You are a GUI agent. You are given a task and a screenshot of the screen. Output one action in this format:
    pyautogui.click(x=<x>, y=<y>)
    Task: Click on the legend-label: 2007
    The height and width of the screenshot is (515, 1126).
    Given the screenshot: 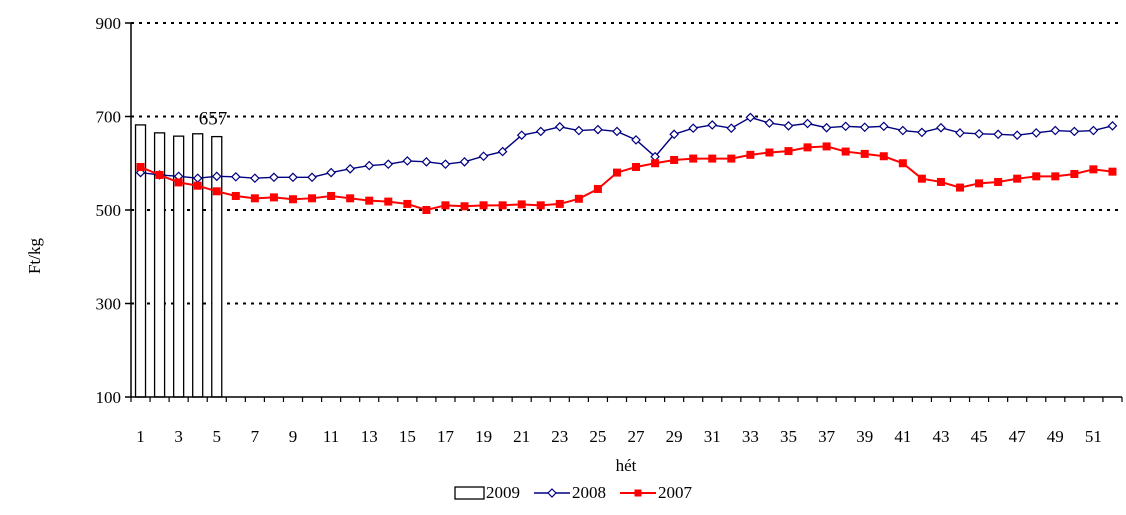 What is the action you would take?
    pyautogui.click(x=675, y=492)
    